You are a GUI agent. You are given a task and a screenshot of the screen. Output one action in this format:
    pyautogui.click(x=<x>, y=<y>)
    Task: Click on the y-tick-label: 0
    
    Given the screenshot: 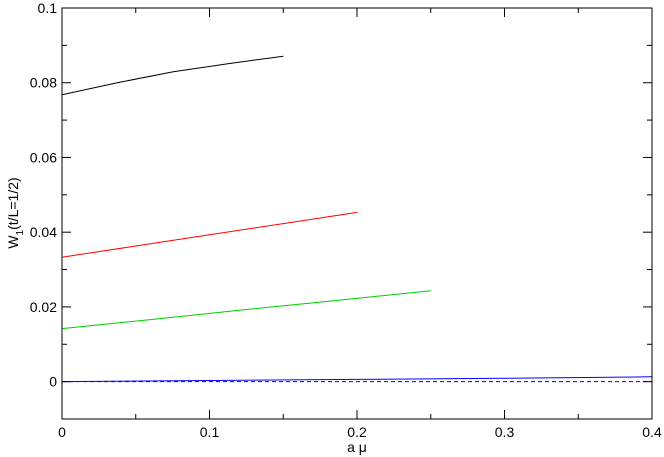 What is the action you would take?
    pyautogui.click(x=53, y=382)
    